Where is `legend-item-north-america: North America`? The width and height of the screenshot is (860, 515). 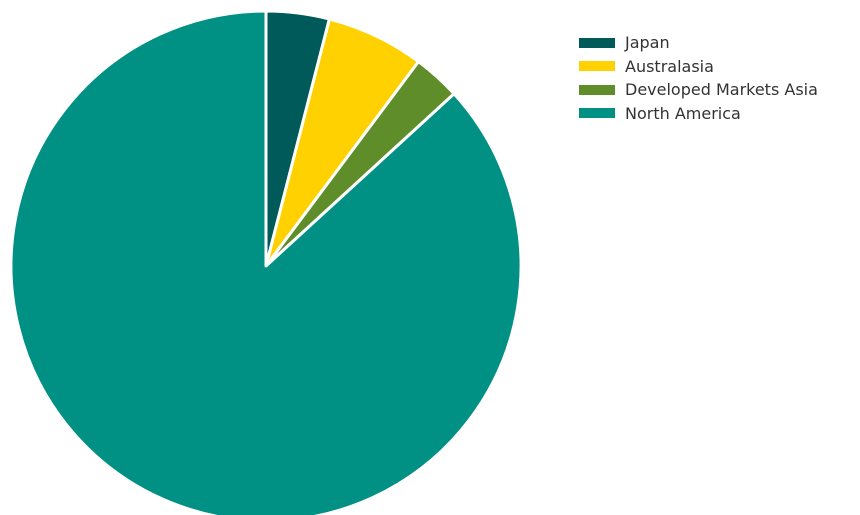
legend-item-north-america: North America is located at coordinates (698, 114).